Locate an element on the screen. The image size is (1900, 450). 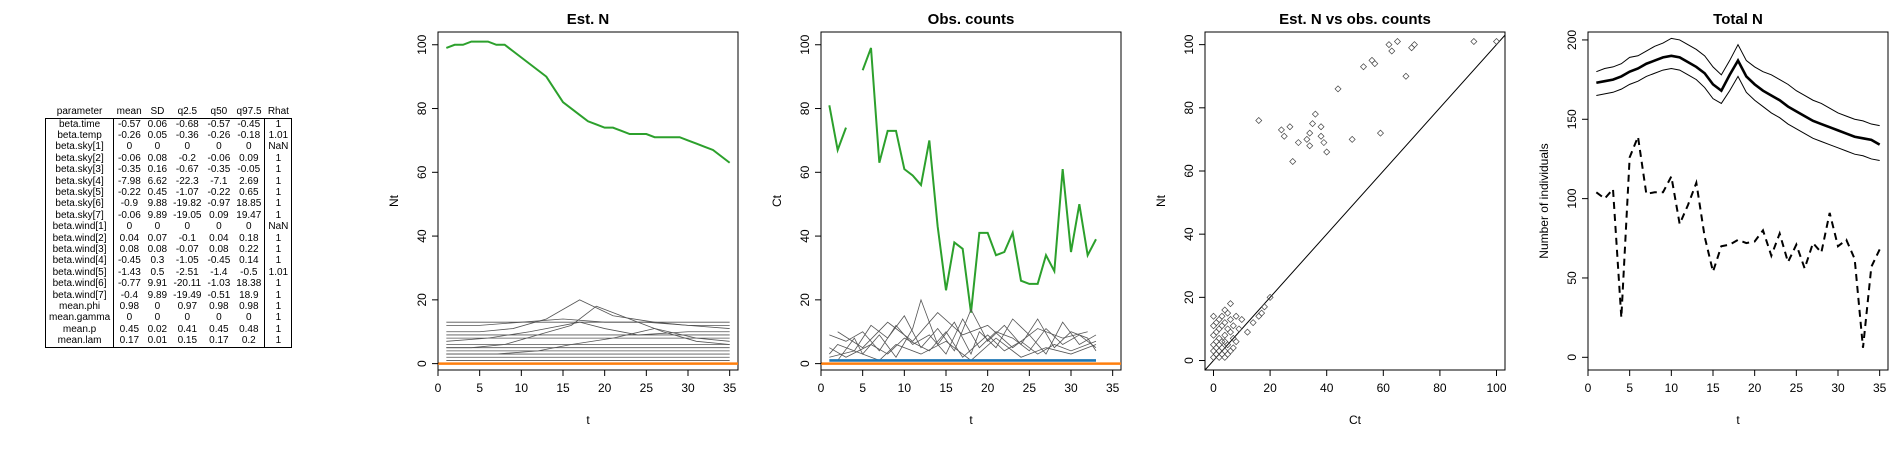
y-tick-label: 150 is located at coordinates (1572, 119).